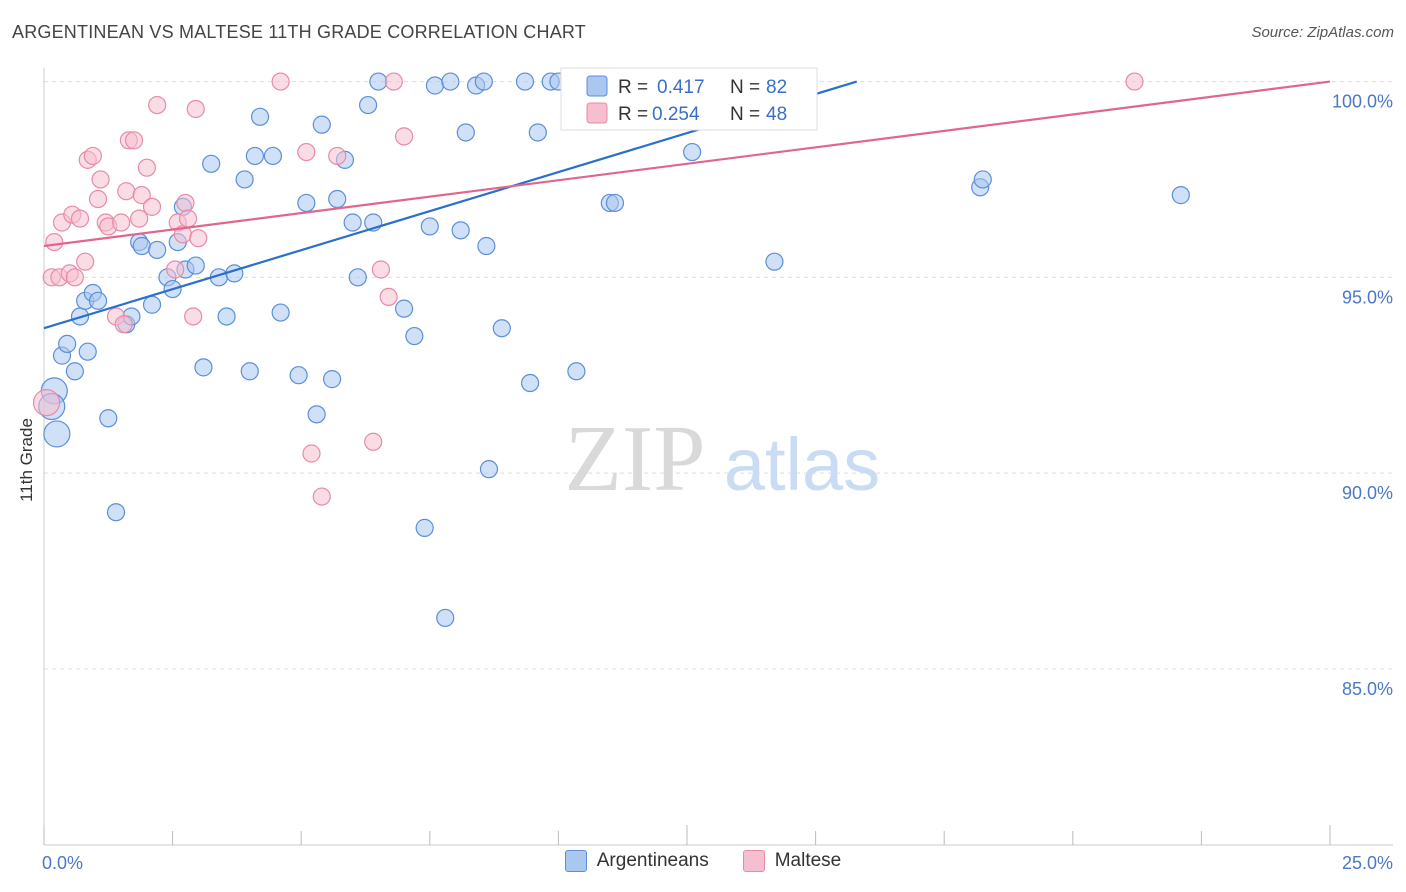  Describe the element at coordinates (676, 114) in the screenshot. I see `stats-r-value: 0.254` at that location.